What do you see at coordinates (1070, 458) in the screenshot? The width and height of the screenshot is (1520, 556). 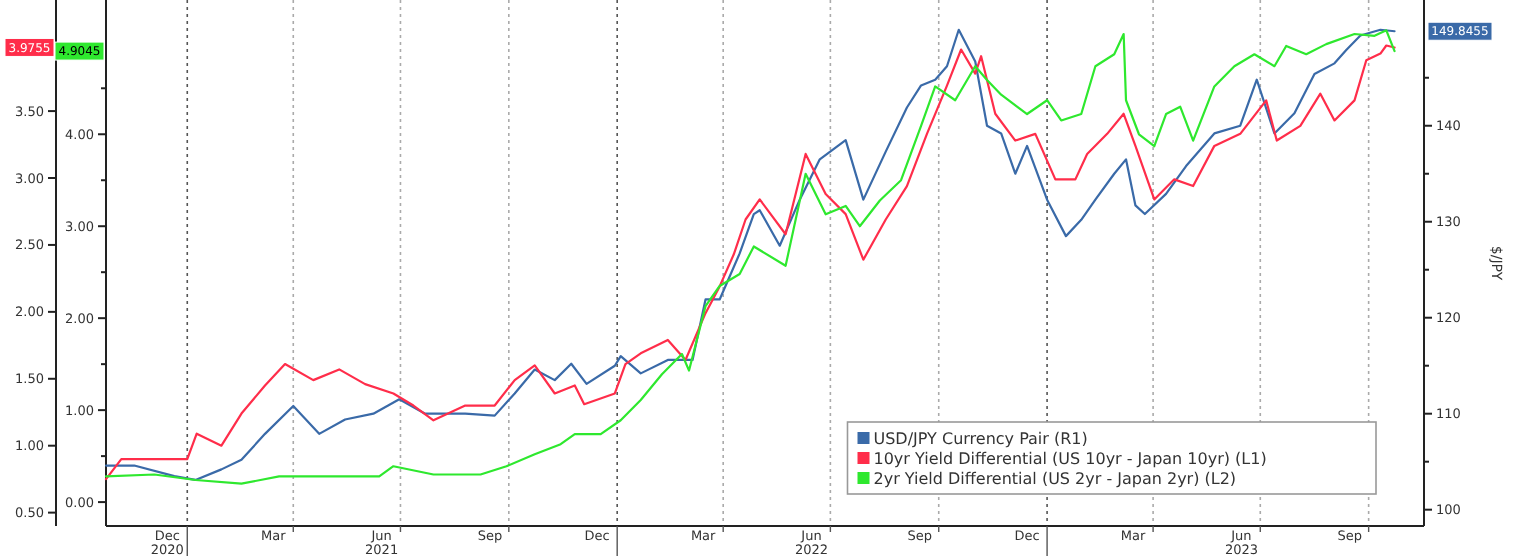 I see `legend-label: 10yr Yield Differential (US 10yr - Japan 10yr) (L1)` at bounding box center [1070, 458].